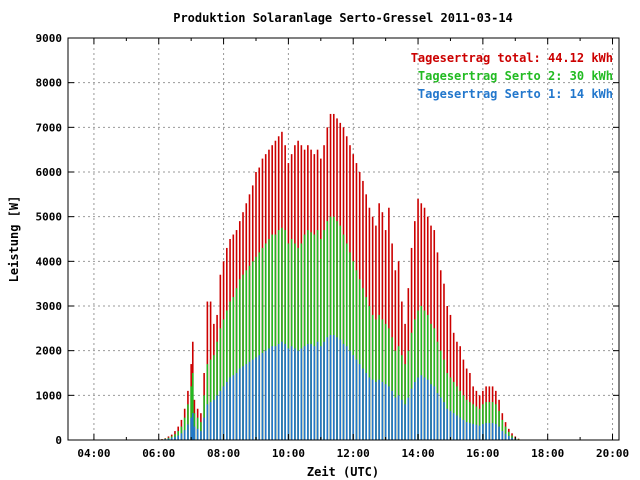 The image size is (640, 480). Describe the element at coordinates (49, 217) in the screenshot. I see `y-tick-label: 5000` at that location.